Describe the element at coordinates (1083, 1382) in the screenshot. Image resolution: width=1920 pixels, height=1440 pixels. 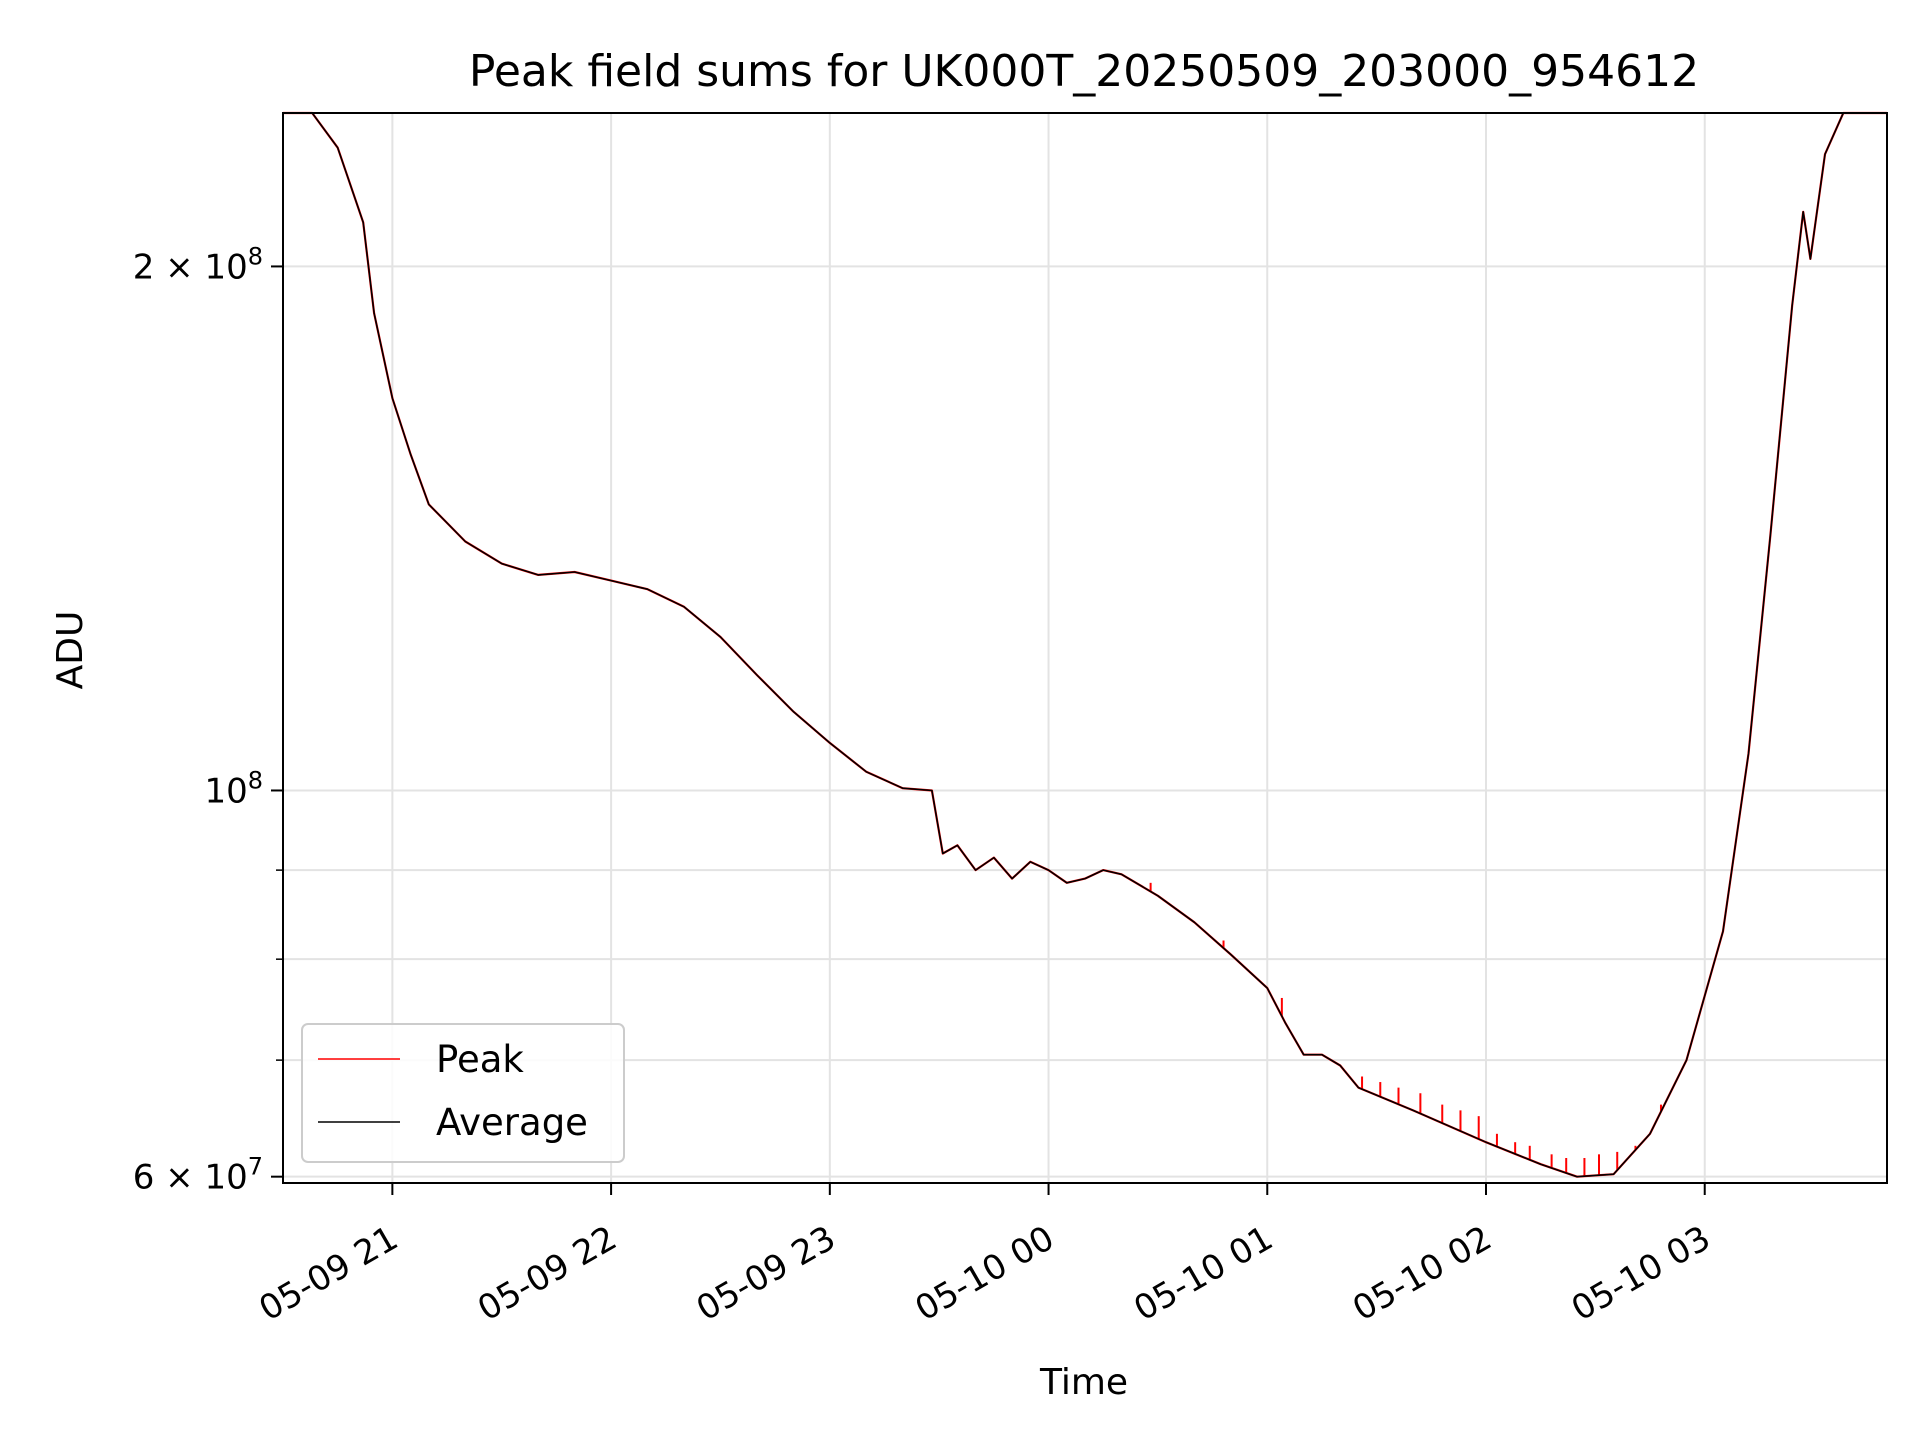
I see `x-axis-label: Time` at that location.